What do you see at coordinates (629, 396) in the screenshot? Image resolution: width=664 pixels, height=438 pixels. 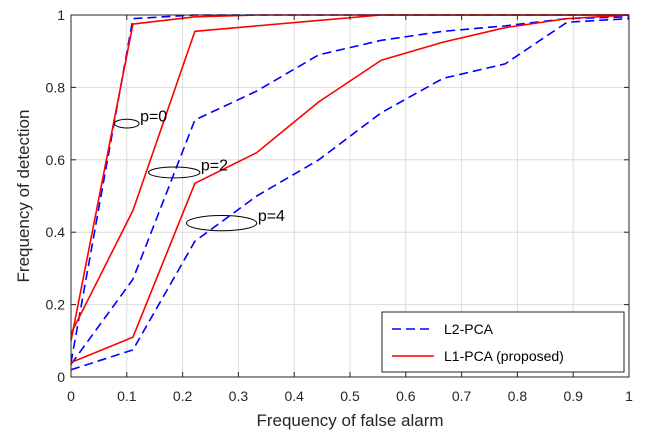 I see `x-tick-label: 1` at bounding box center [629, 396].